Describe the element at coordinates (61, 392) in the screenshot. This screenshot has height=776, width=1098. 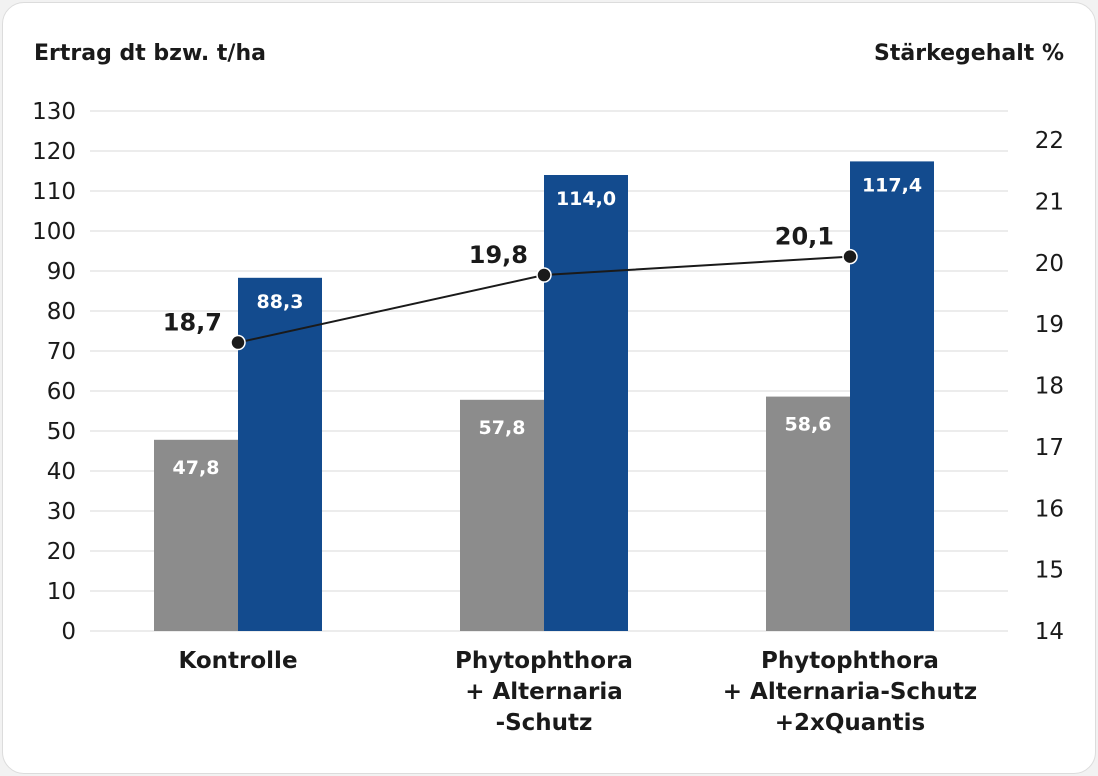
I see `left-tick-label: 60` at that location.